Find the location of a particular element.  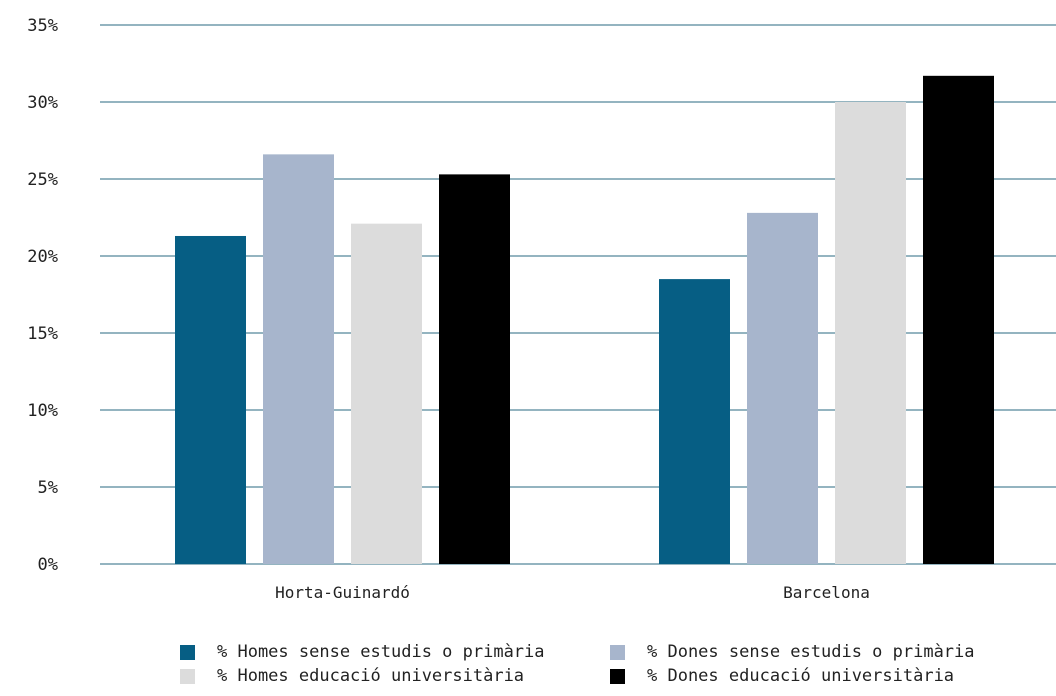

y-axis-tick-labels: 0% 5% 10% 15% 20% 25% 30% 35% is located at coordinates (42, 295).